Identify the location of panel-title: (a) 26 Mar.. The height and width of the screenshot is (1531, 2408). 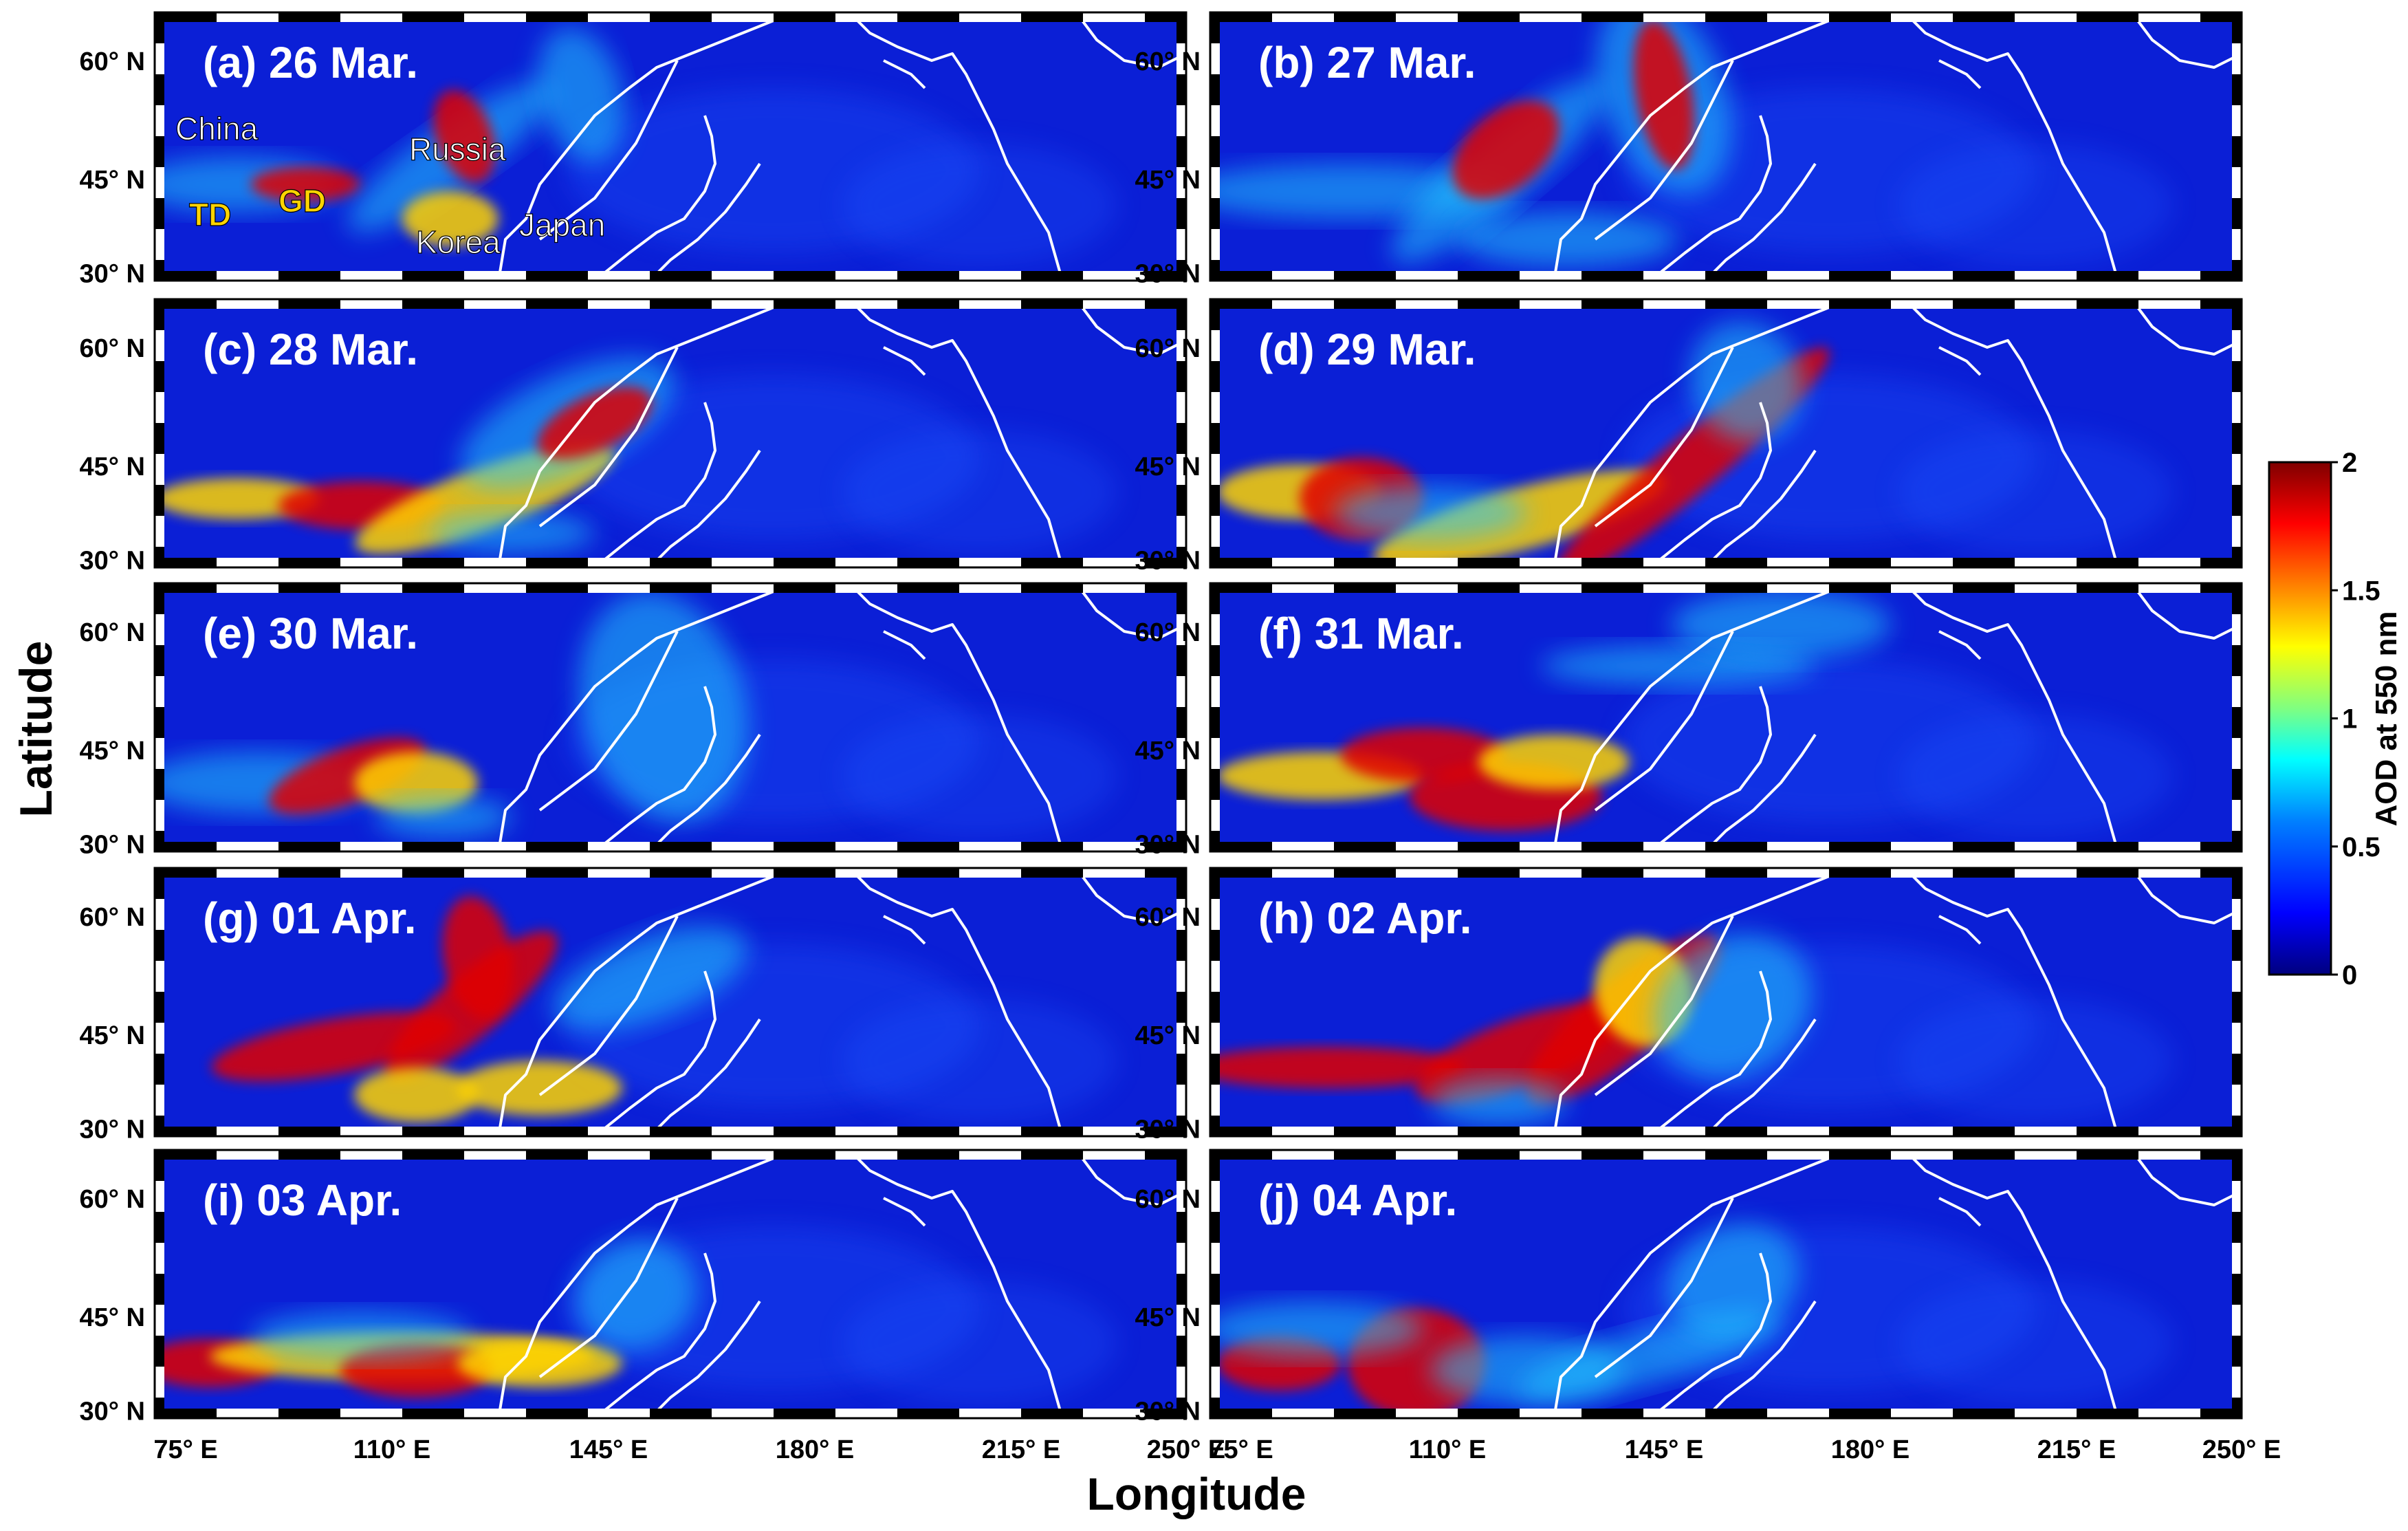
(310, 62).